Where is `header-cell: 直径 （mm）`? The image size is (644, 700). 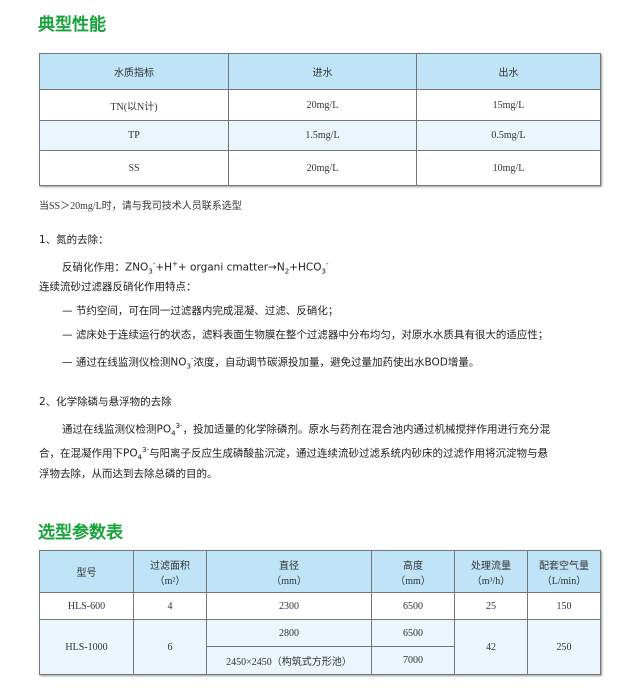
header-cell: 直径 （mm） is located at coordinates (289, 571).